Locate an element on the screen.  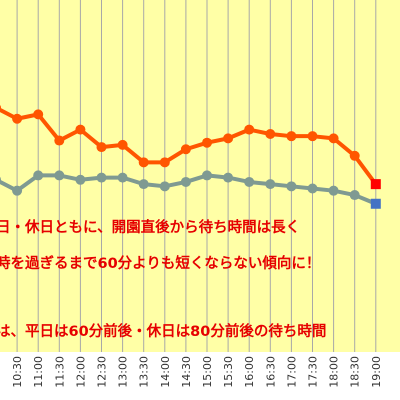
x-tick-label: 17:30 is located at coordinates (313, 372).